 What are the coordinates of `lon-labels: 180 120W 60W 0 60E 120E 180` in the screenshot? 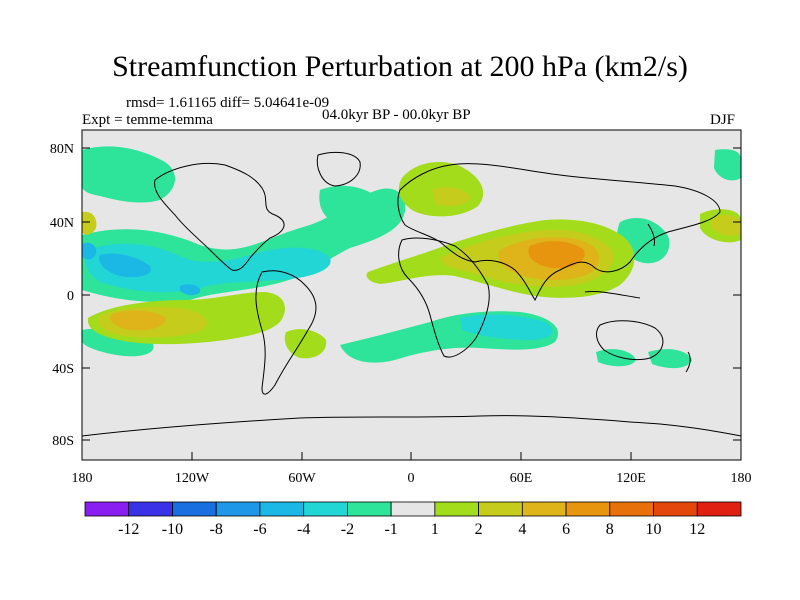 It's located at (412, 478).